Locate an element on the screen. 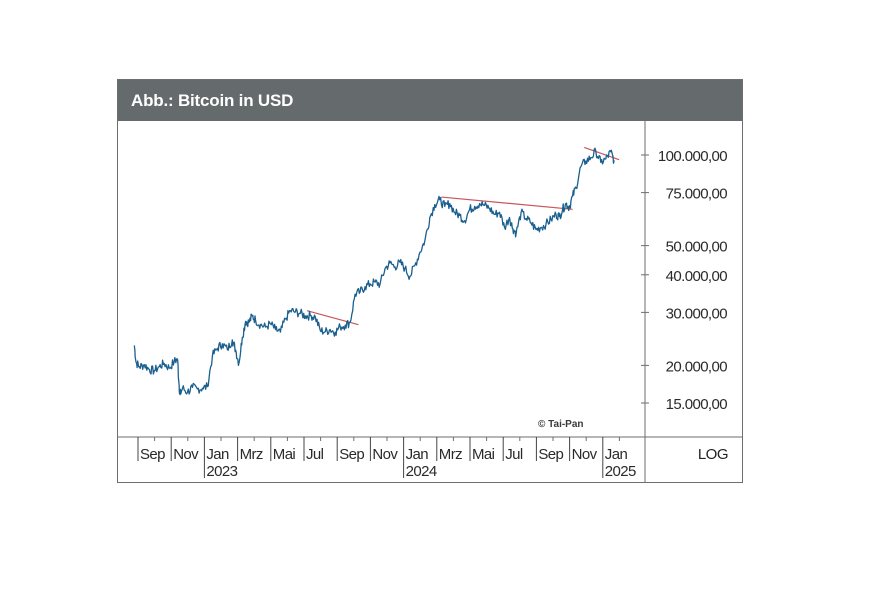  chart-header: Abb.: Bitcoin in USD is located at coordinates (430, 100).